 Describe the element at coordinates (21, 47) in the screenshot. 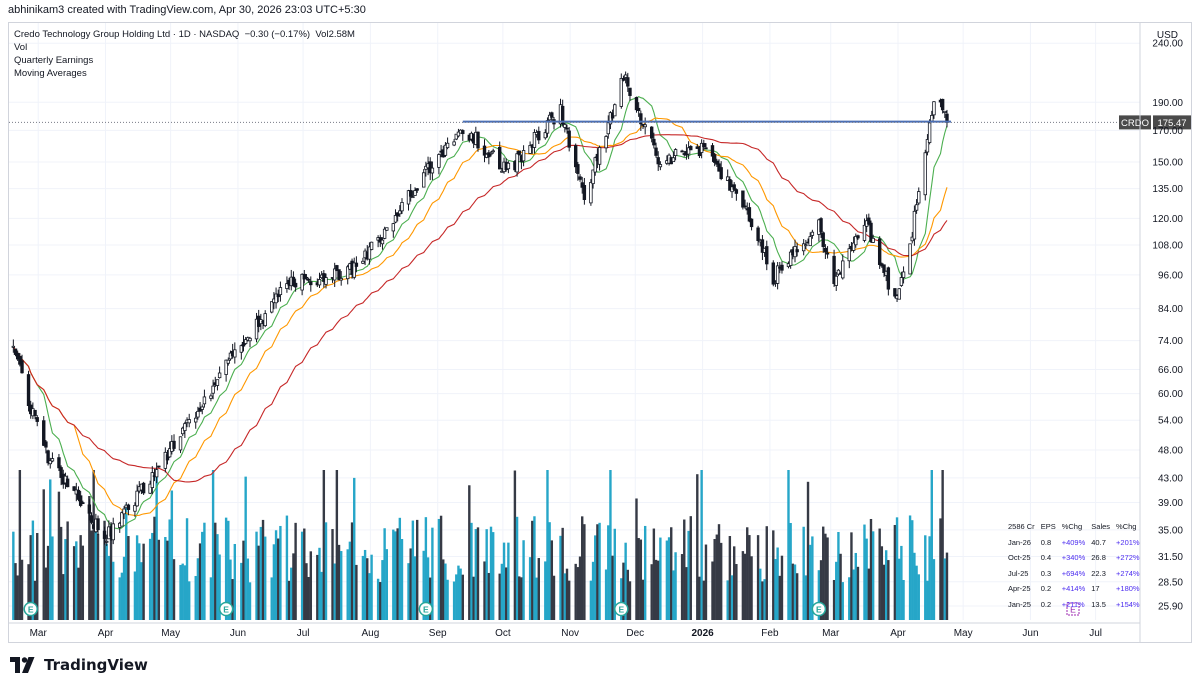

I see `legend-vol-indicator: Vol` at that location.